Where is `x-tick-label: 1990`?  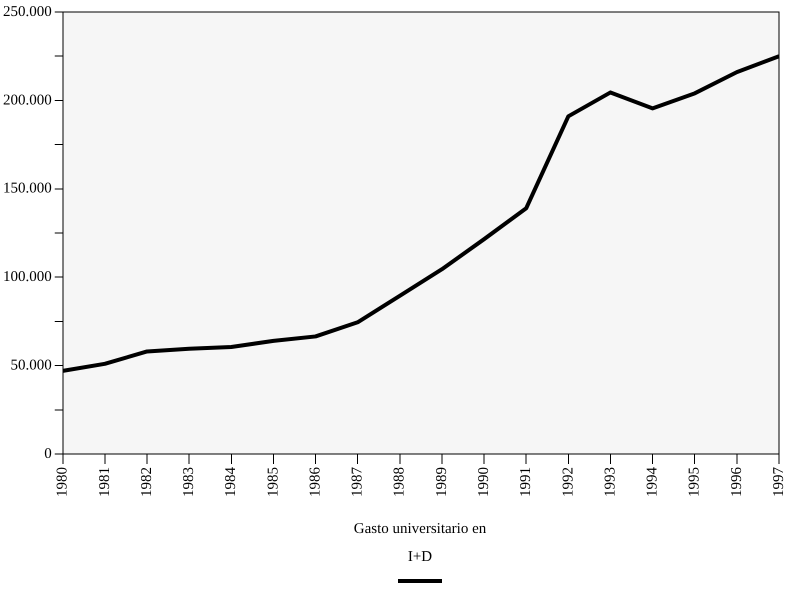
x-tick-label: 1990 is located at coordinates (484, 482).